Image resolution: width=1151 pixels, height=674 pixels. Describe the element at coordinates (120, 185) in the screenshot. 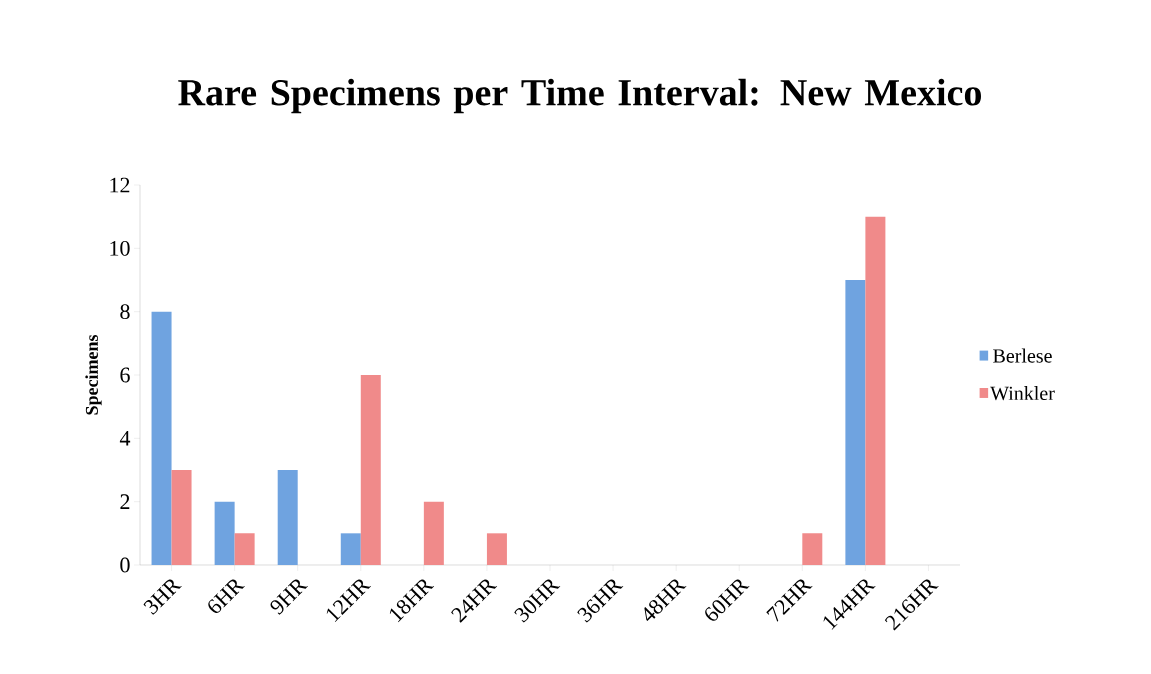

I see `y-tick-label: 12` at that location.